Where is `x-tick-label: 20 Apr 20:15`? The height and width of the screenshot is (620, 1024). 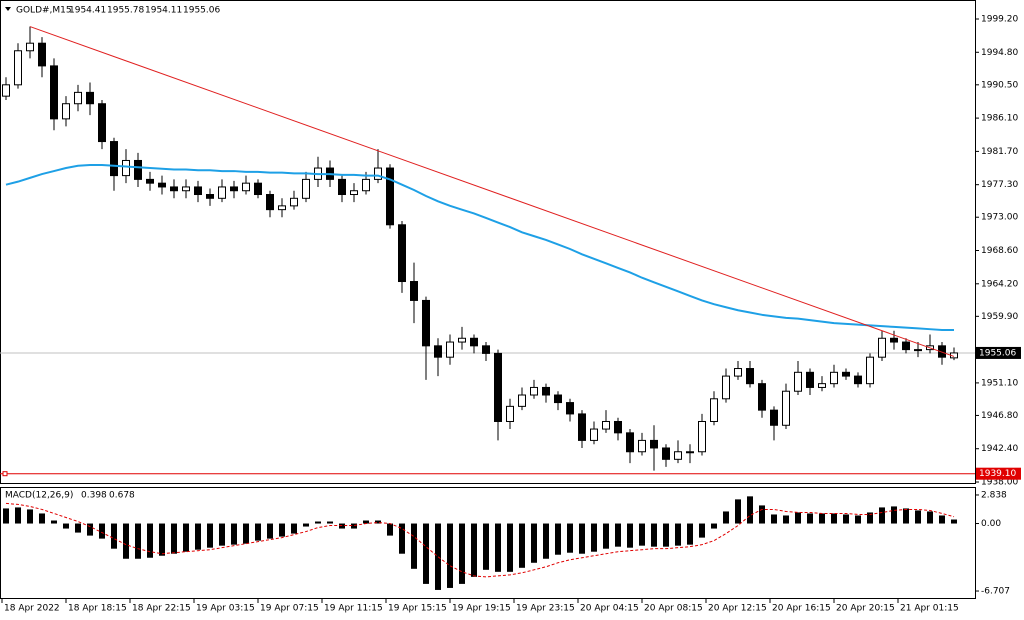 x-tick-label: 20 Apr 20:15 is located at coordinates (865, 609).